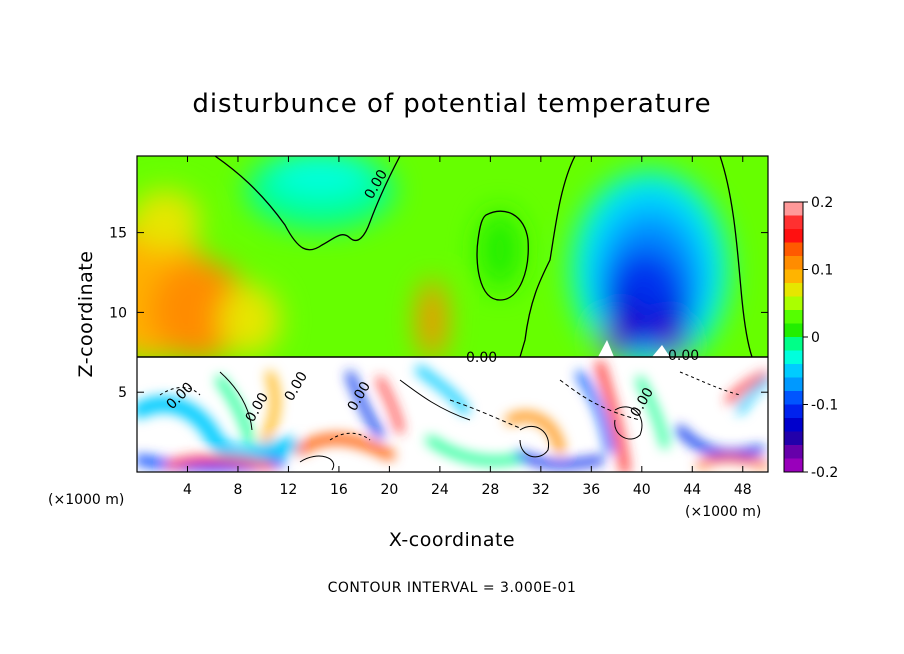  What do you see at coordinates (490, 490) in the screenshot?
I see `x-tick-label: 28` at bounding box center [490, 490].